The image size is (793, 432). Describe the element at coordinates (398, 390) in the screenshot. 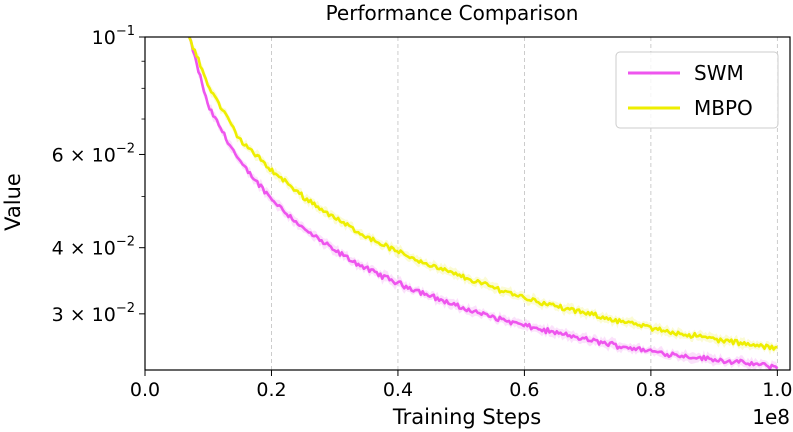

I see `x-tick-label-2: 0.4` at that location.